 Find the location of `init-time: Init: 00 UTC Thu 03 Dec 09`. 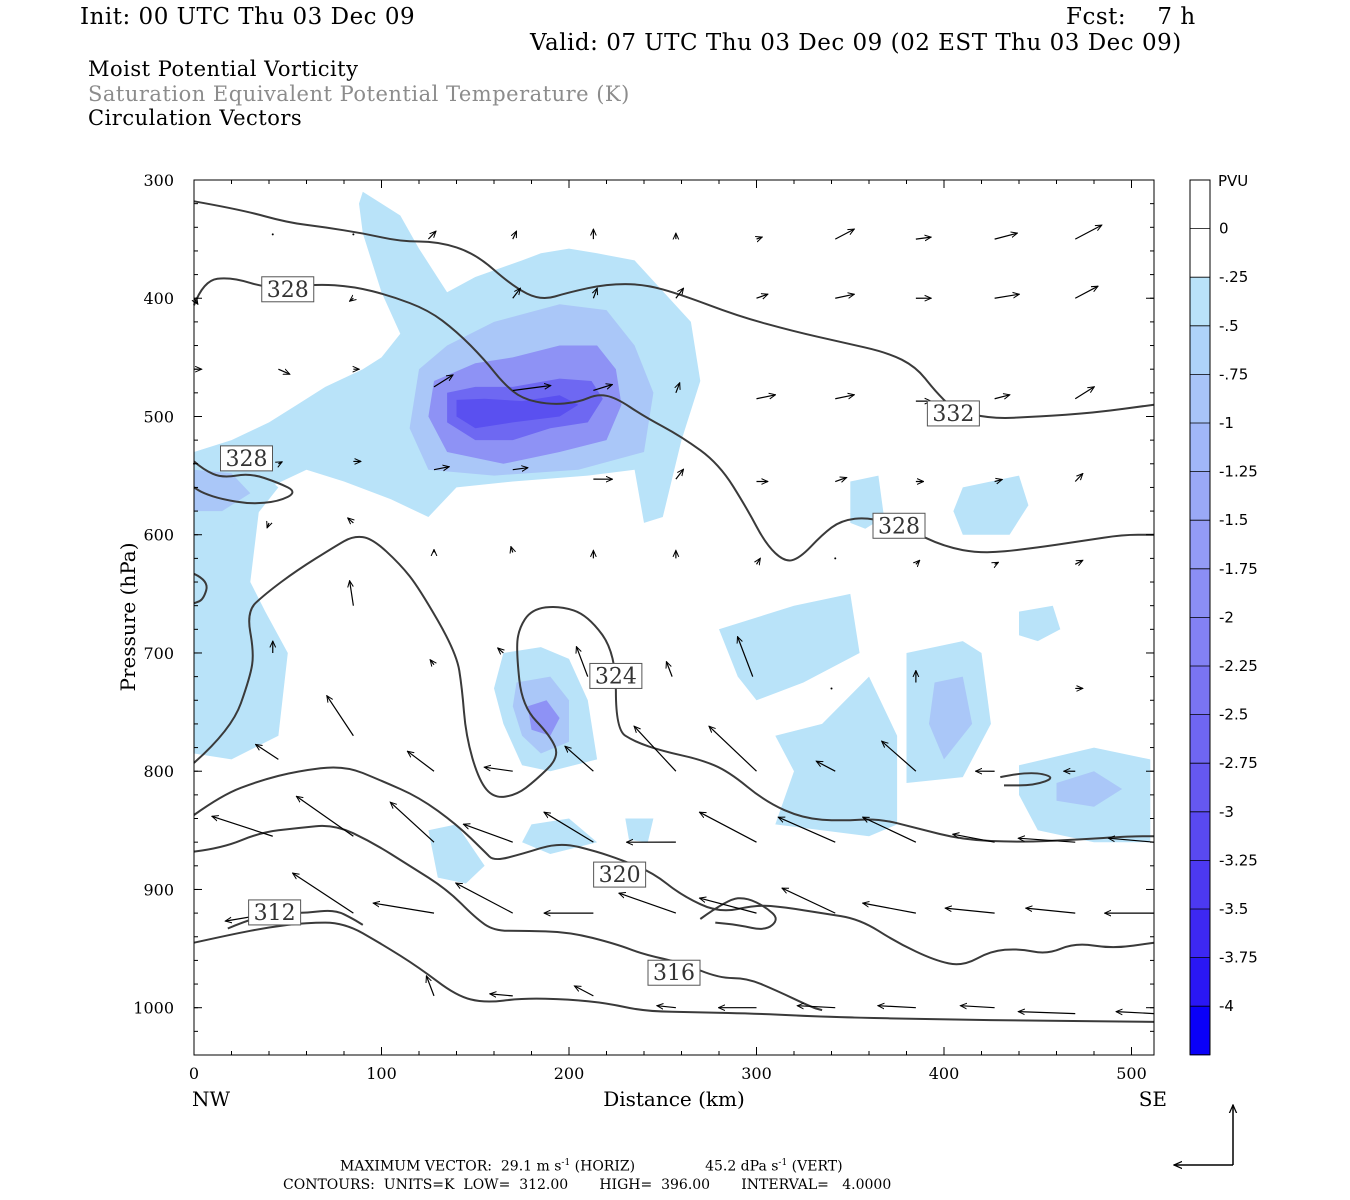

init-time: Init: 00 UTC Thu 03 Dec 09 is located at coordinates (248, 17).